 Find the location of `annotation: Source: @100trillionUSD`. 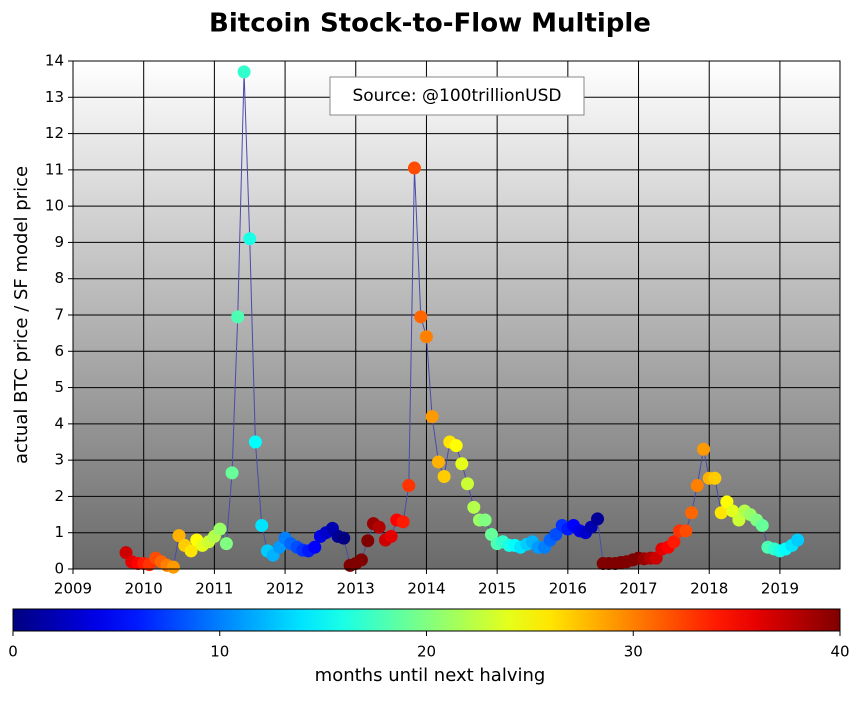

annotation: Source: @100trillionUSD is located at coordinates (456, 96).